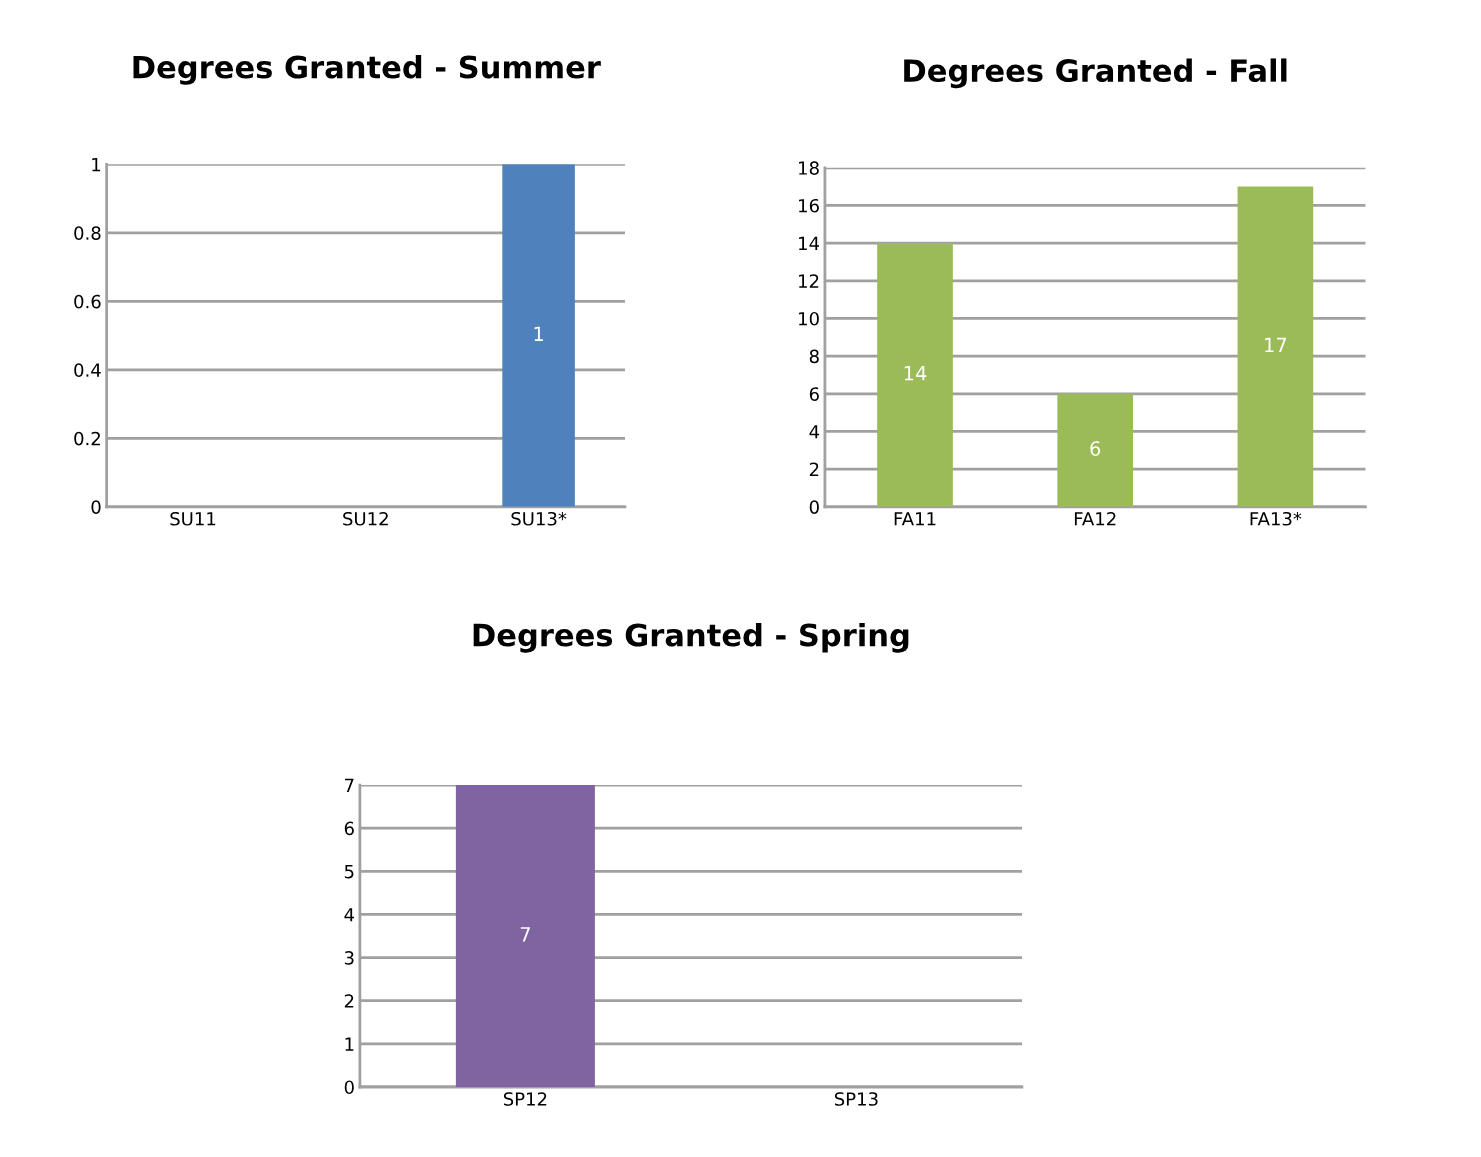 Image resolution: width=1481 pixels, height=1157 pixels. I want to click on x-tick-label: SP12, so click(525, 1099).